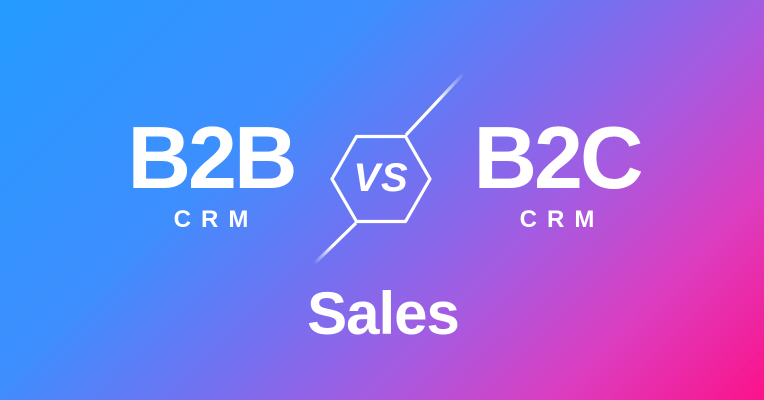  Describe the element at coordinates (212, 157) in the screenshot. I see `b2b-title: B2B` at that location.